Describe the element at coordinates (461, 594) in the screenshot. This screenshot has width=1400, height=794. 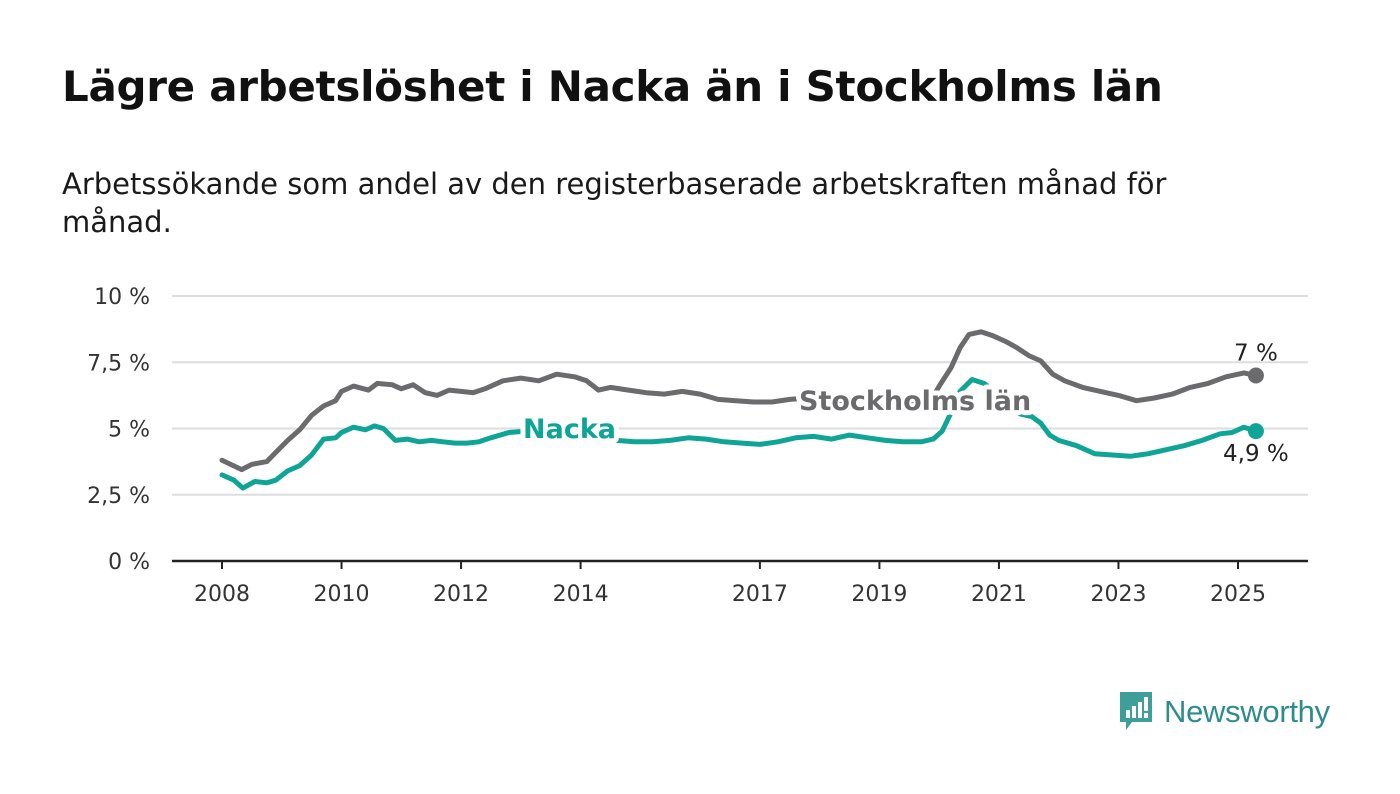
I see `x-tick-label: 2012` at that location.